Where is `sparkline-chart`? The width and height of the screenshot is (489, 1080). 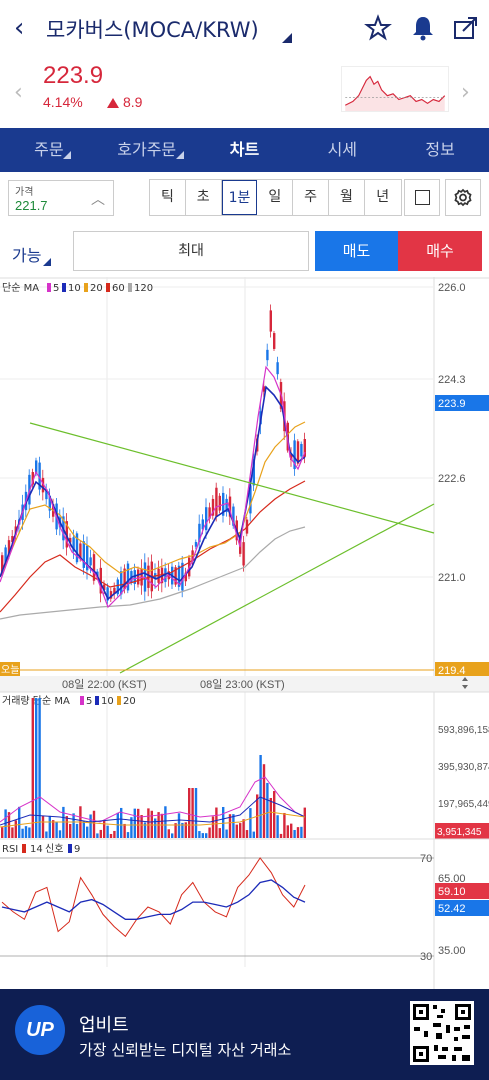
sparkline-chart is located at coordinates (395, 89).